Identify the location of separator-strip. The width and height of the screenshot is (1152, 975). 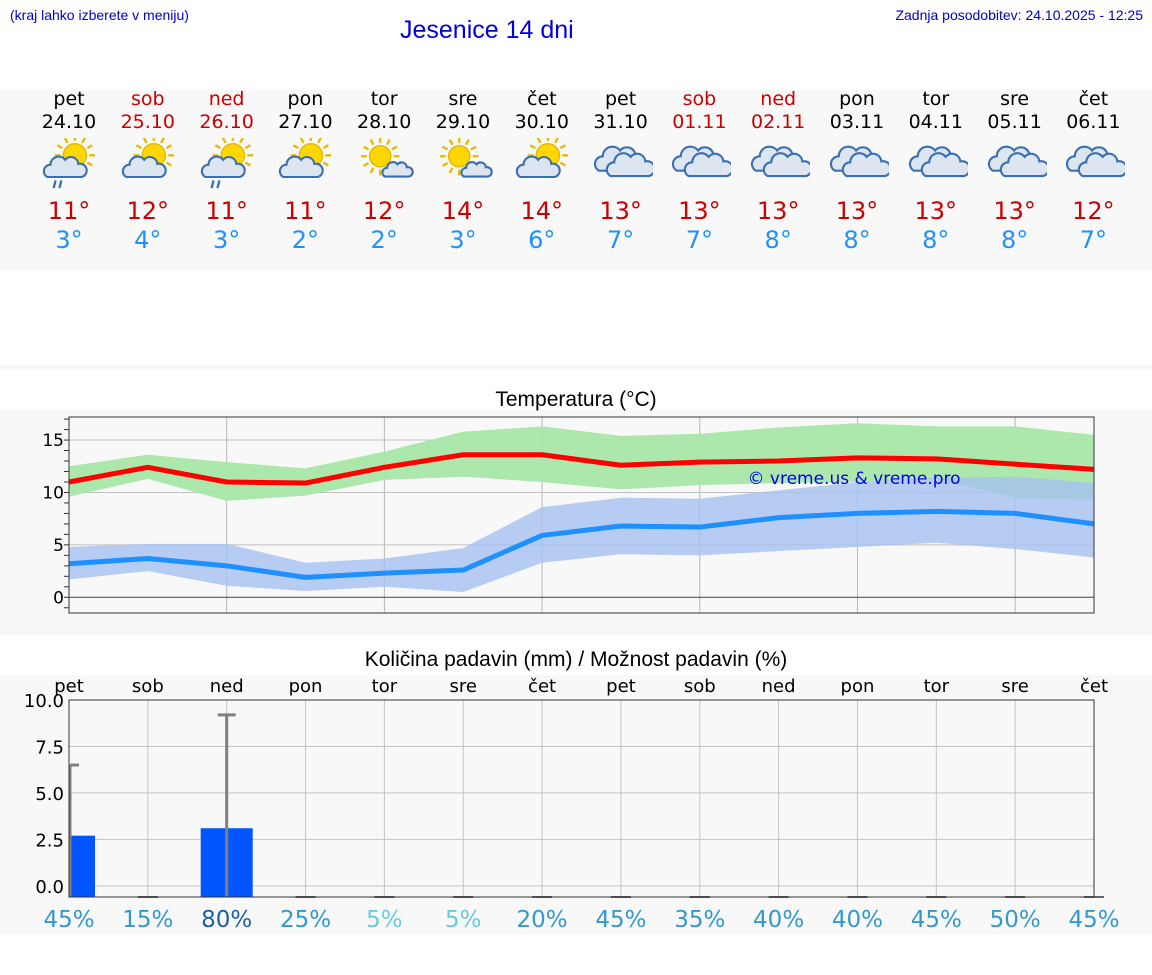
(576, 367).